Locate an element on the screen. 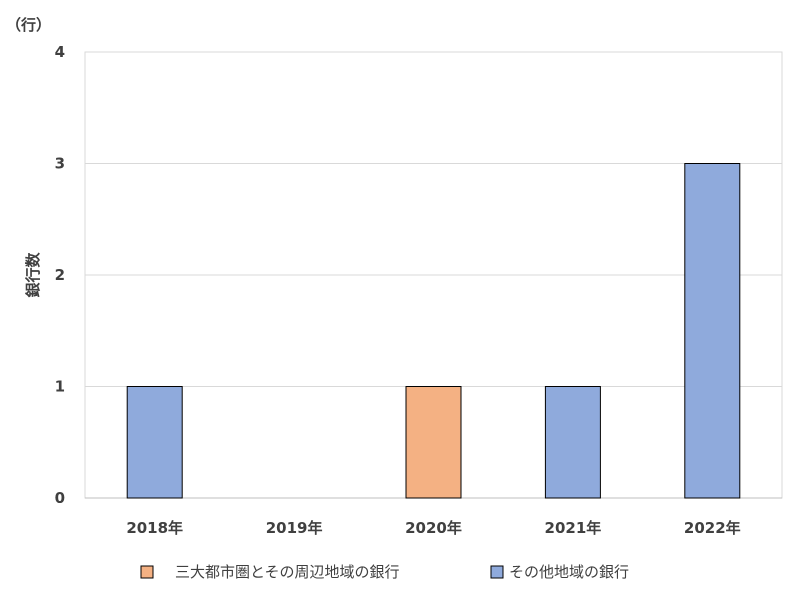  legend-label: その他地域の銀行 is located at coordinates (569, 572).